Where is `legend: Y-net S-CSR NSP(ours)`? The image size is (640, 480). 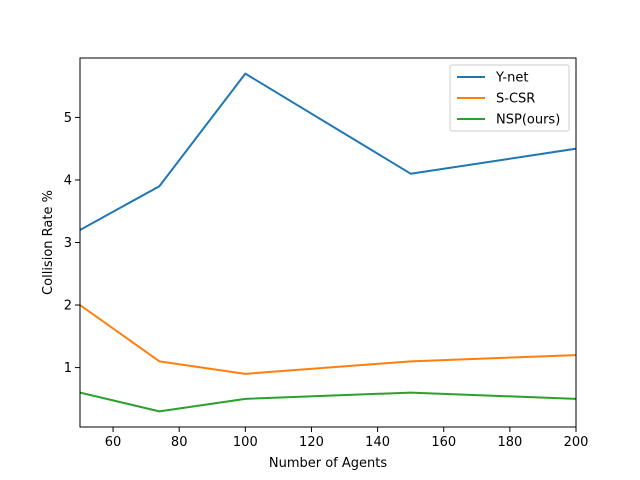
legend: Y-net S-CSR NSP(ours) is located at coordinates (509, 98).